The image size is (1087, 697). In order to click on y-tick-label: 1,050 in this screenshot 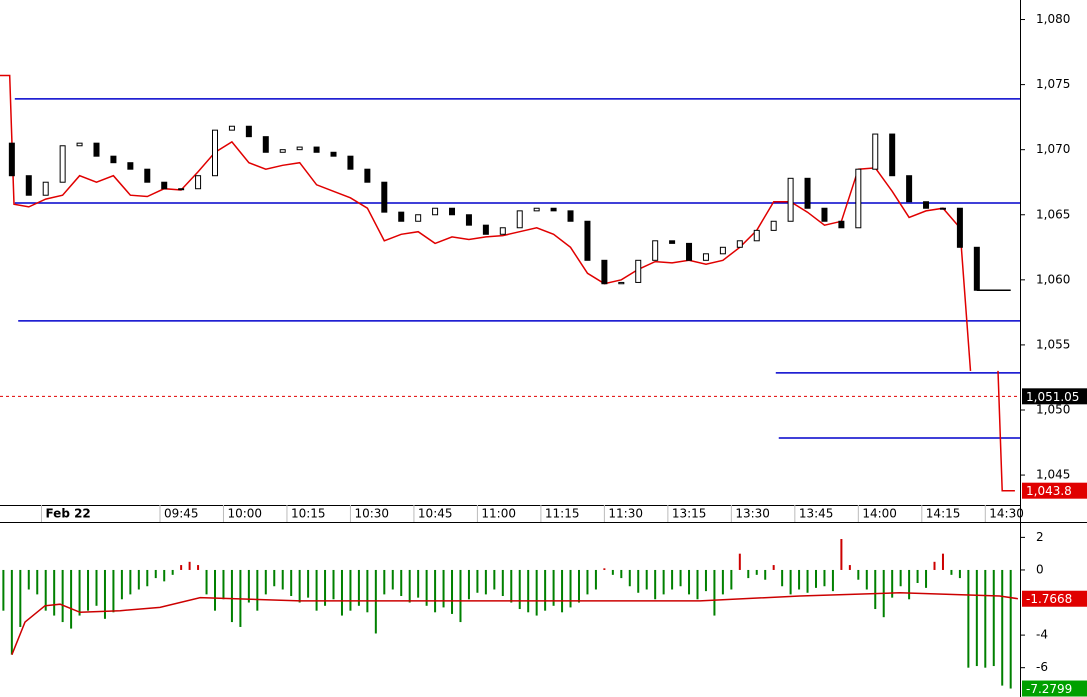, I will do `click(1053, 409)`.